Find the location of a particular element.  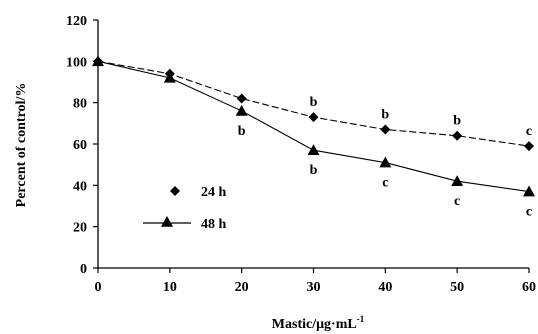

y-axis-title: Percent of control/% is located at coordinates (21, 145).